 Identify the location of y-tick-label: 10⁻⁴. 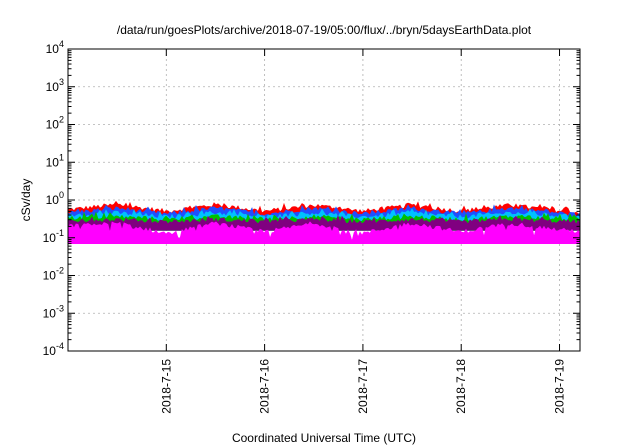
(53, 349).